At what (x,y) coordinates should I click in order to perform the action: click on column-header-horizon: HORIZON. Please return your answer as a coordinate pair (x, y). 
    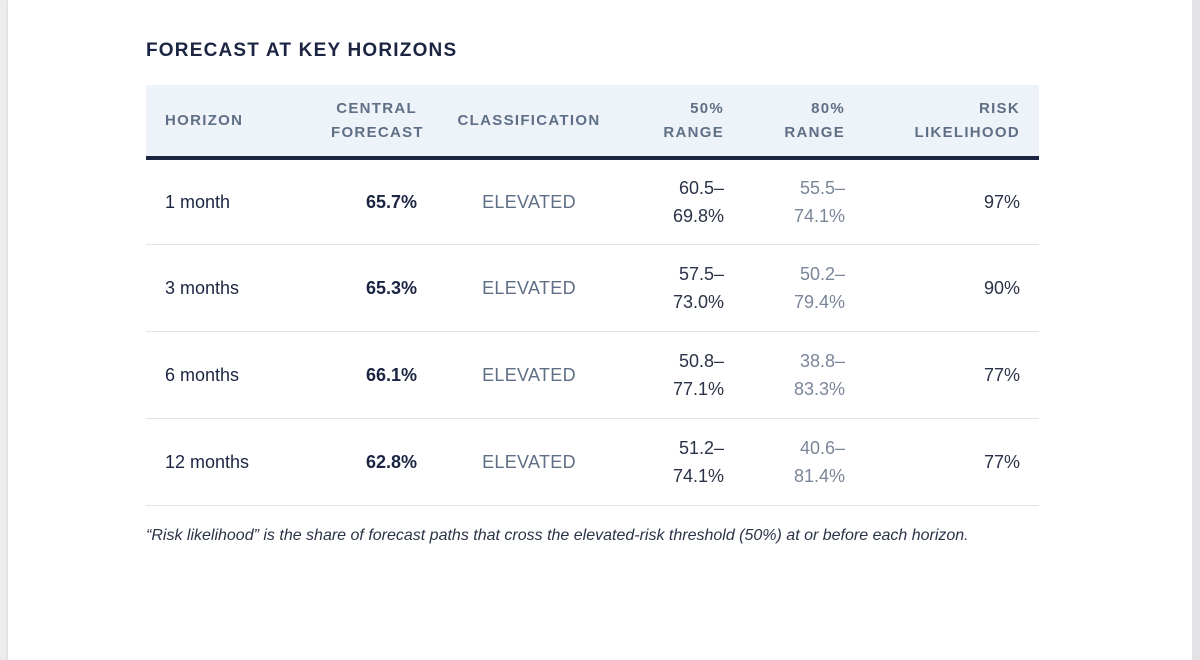
    Looking at the image, I should click on (229, 122).